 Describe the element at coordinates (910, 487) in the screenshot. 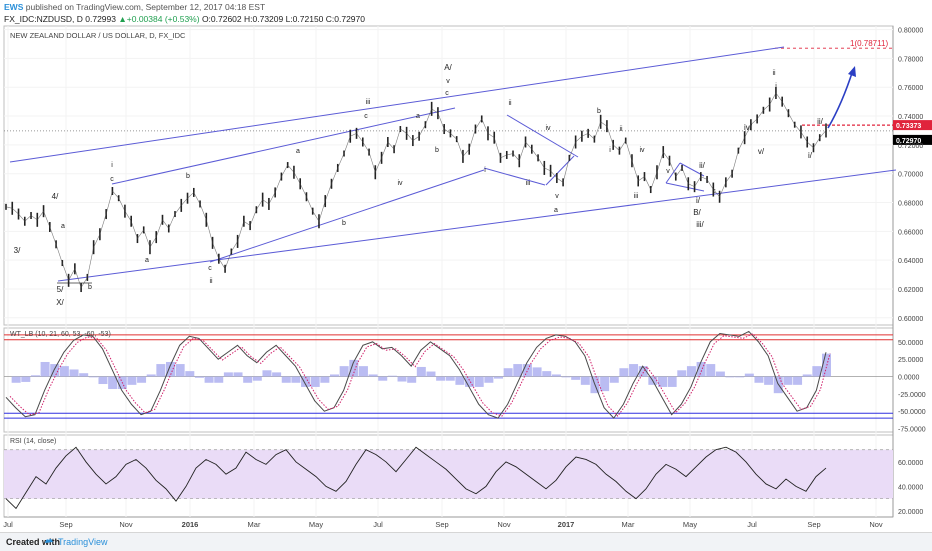

I see `rsi-tick-label: 40.0000` at that location.